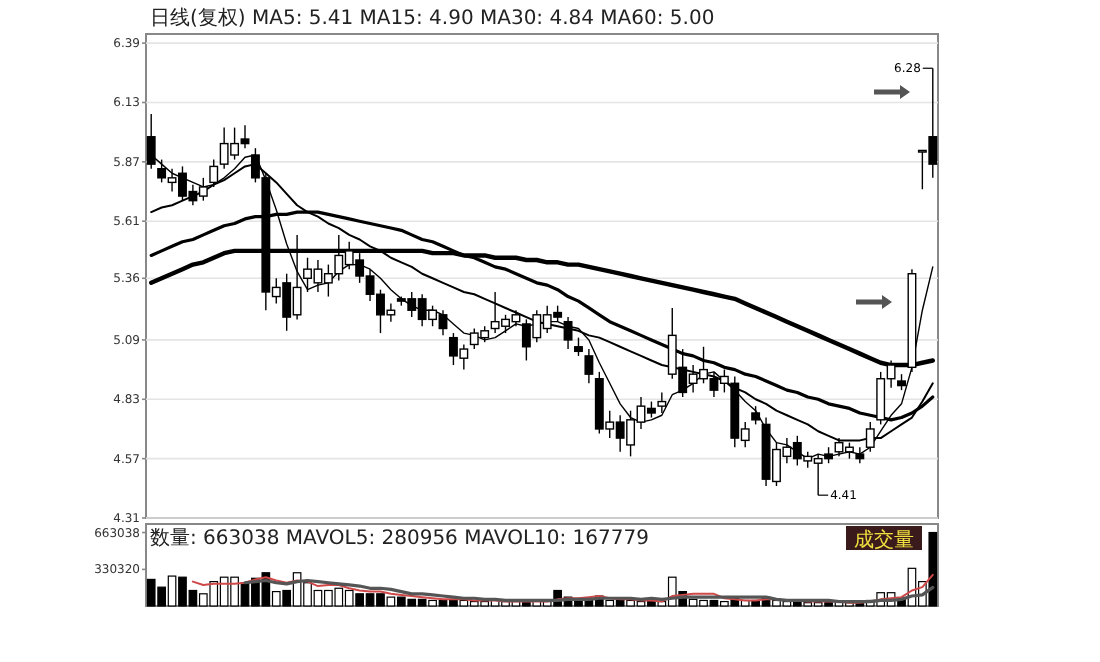  Describe the element at coordinates (432, 18) in the screenshot. I see `chart-title: 日线(复权) MA5: 5.41 MA15: 4.90 MA30: 4.84 MA60: 5.00` at that location.